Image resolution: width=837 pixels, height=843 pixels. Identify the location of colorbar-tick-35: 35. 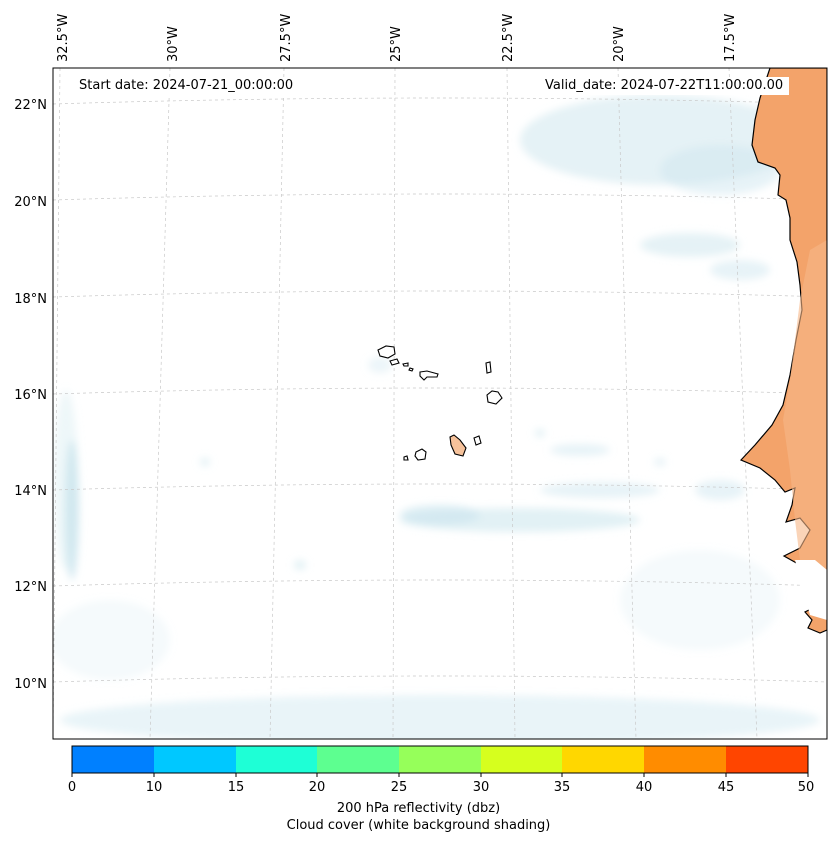
(562, 787).